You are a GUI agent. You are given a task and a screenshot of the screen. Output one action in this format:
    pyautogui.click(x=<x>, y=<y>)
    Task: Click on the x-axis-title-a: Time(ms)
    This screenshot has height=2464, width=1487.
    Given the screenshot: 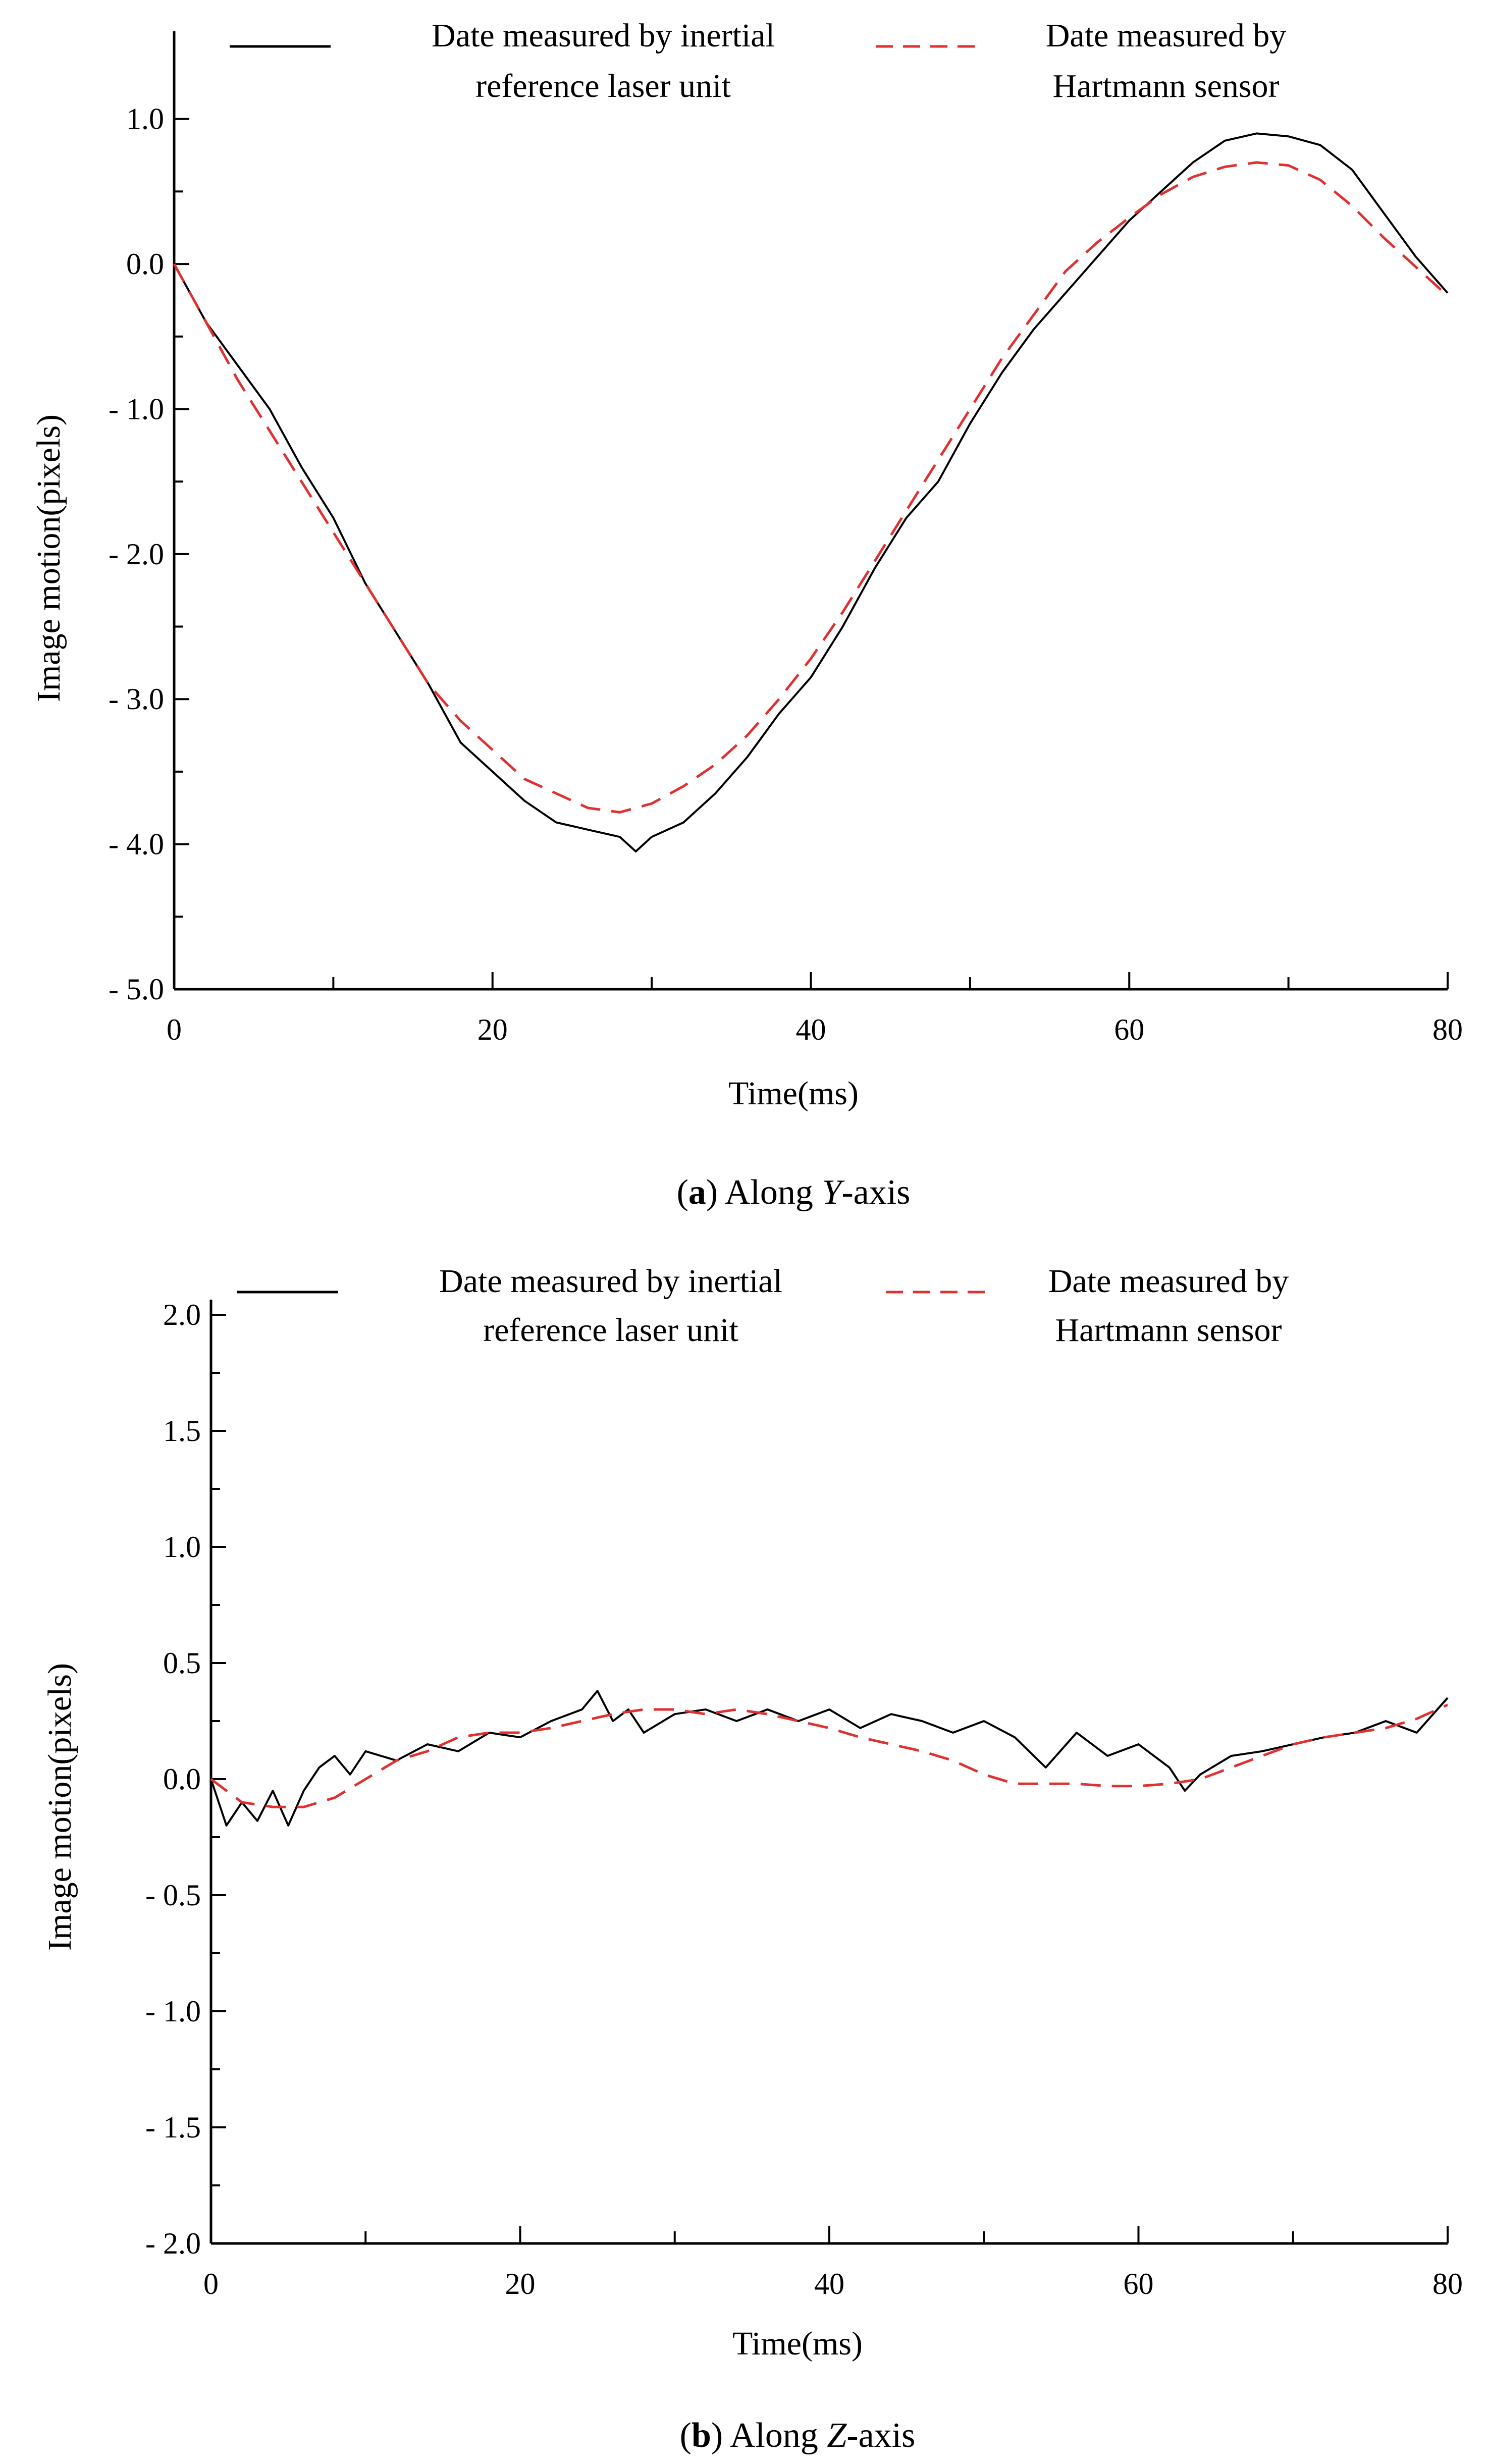 What is the action you would take?
    pyautogui.click(x=793, y=1093)
    